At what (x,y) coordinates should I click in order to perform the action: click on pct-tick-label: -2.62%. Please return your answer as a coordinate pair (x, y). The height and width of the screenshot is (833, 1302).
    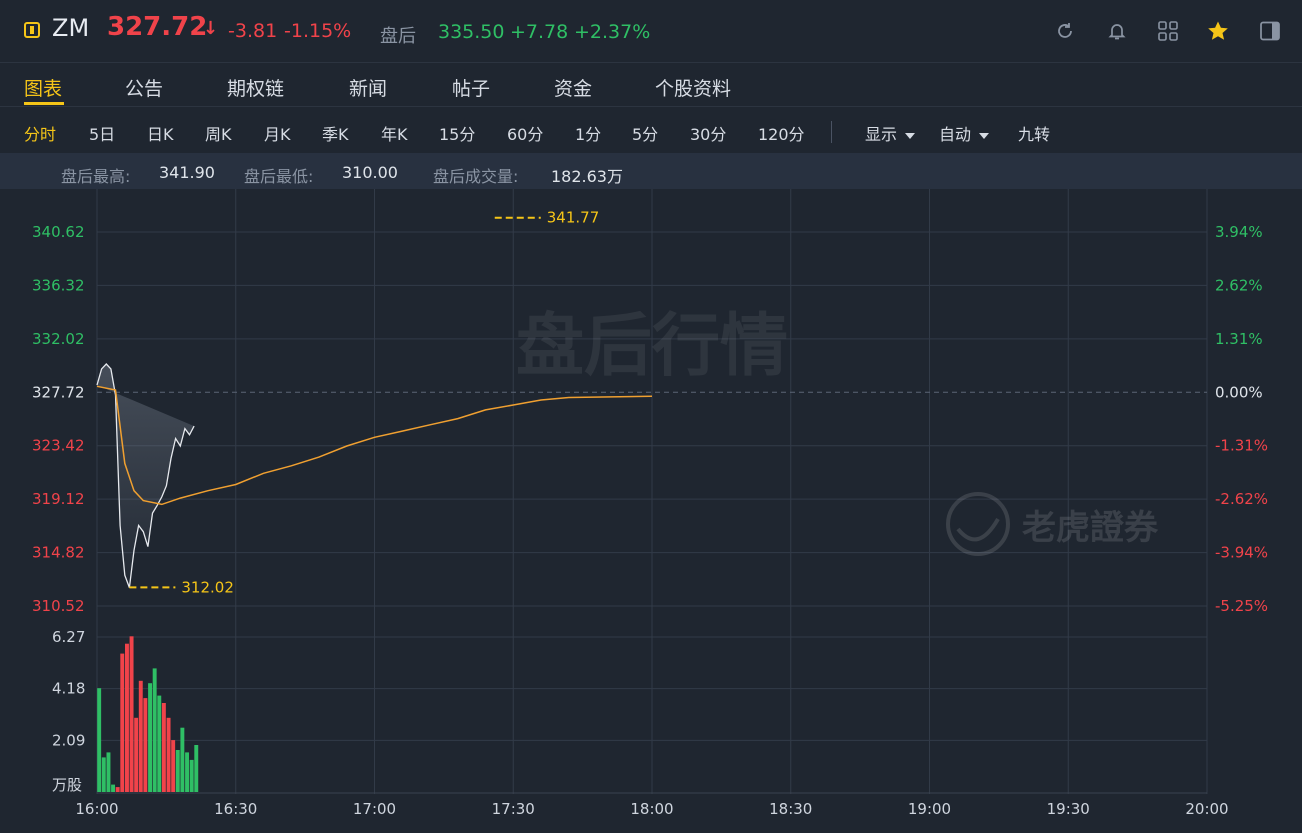
    Looking at the image, I should click on (1241, 499).